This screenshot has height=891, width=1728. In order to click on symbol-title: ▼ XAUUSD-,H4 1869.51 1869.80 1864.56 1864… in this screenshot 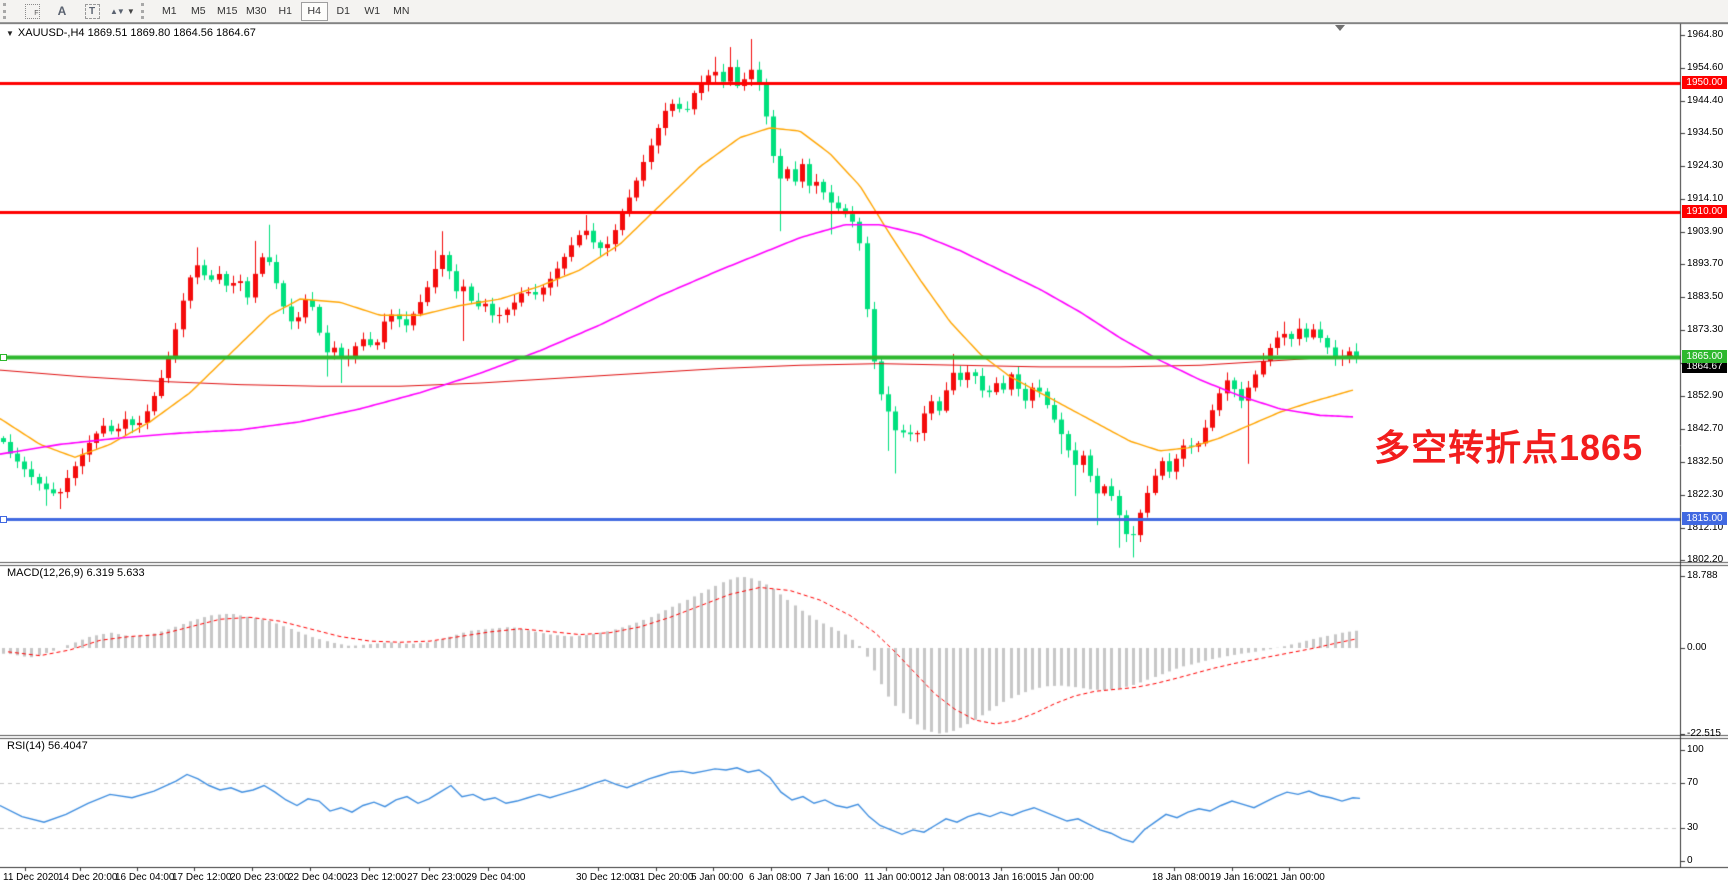, I will do `click(131, 33)`.